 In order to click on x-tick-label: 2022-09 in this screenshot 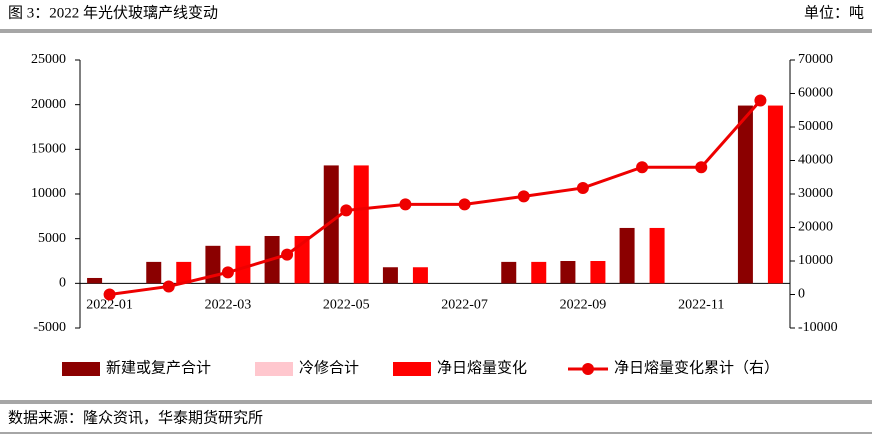, I will do `click(583, 305)`.